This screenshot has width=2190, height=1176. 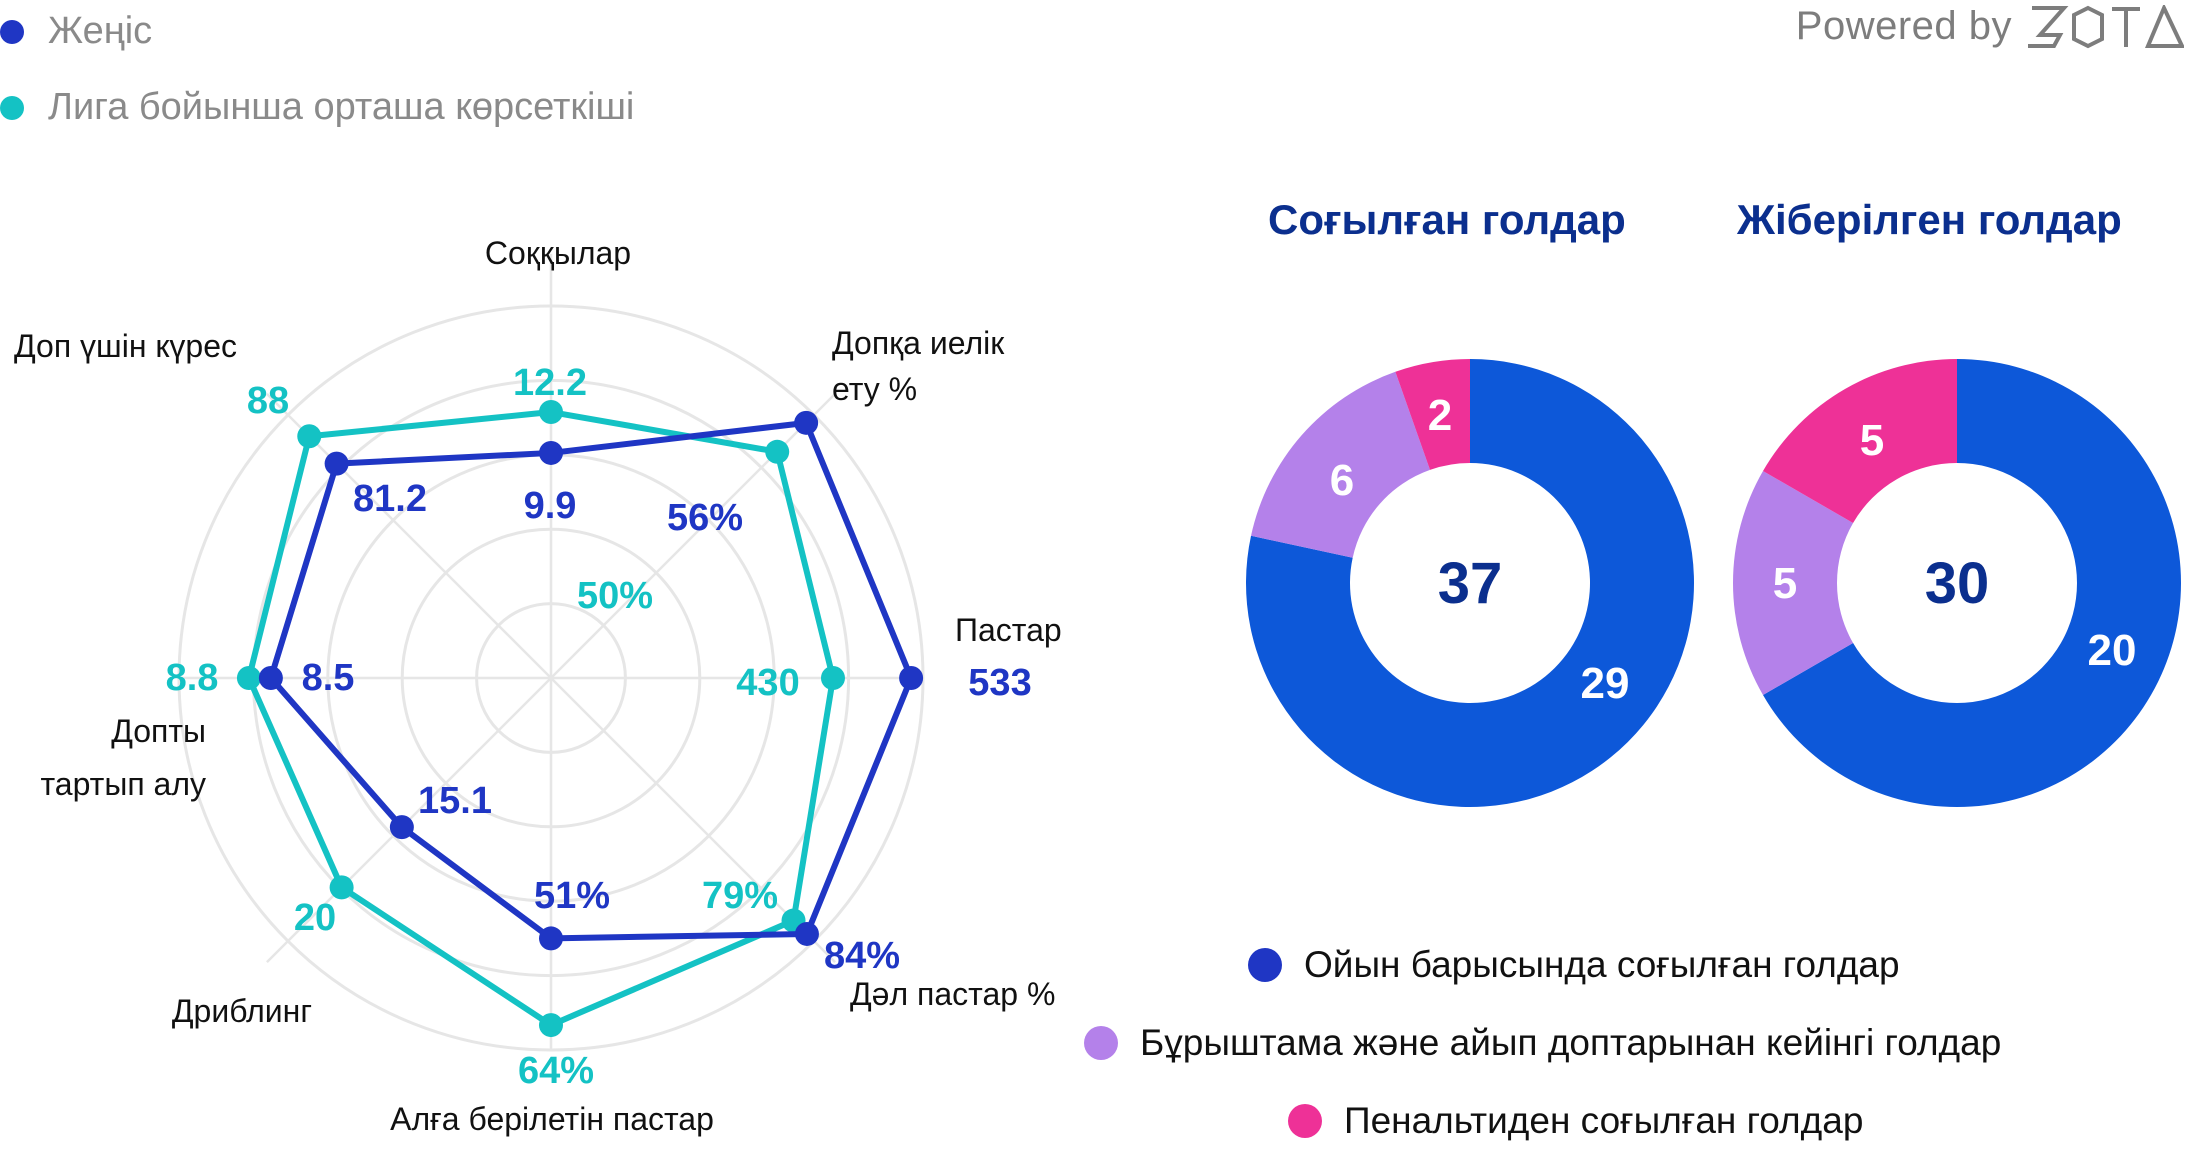 I want to click on conceded-goals-title: Жіберілген голдар, so click(x=1929, y=219).